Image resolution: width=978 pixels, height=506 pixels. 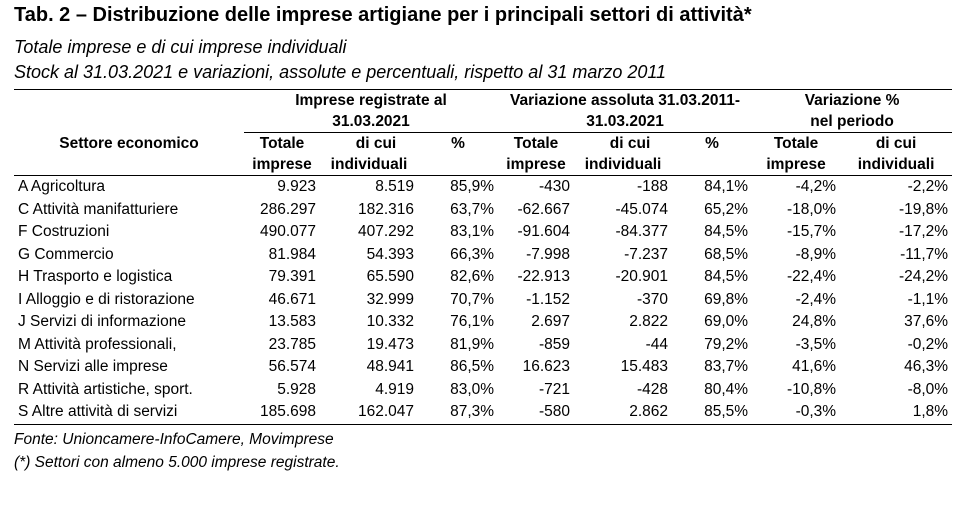 I want to click on header-varpct-dicui-individuali: di cui, so click(x=896, y=143).